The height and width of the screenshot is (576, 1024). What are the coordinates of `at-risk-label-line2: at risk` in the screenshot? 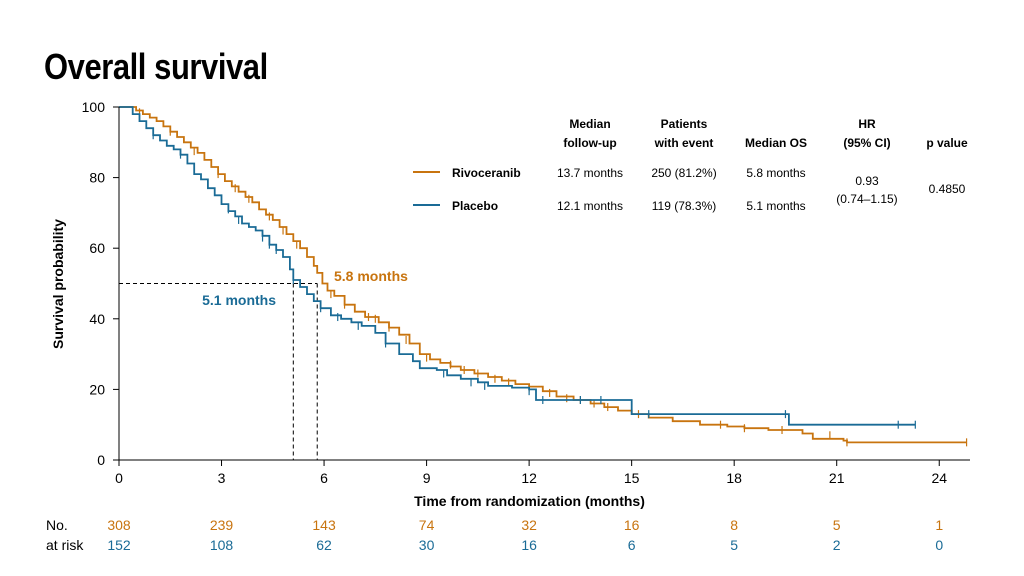 It's located at (65, 545).